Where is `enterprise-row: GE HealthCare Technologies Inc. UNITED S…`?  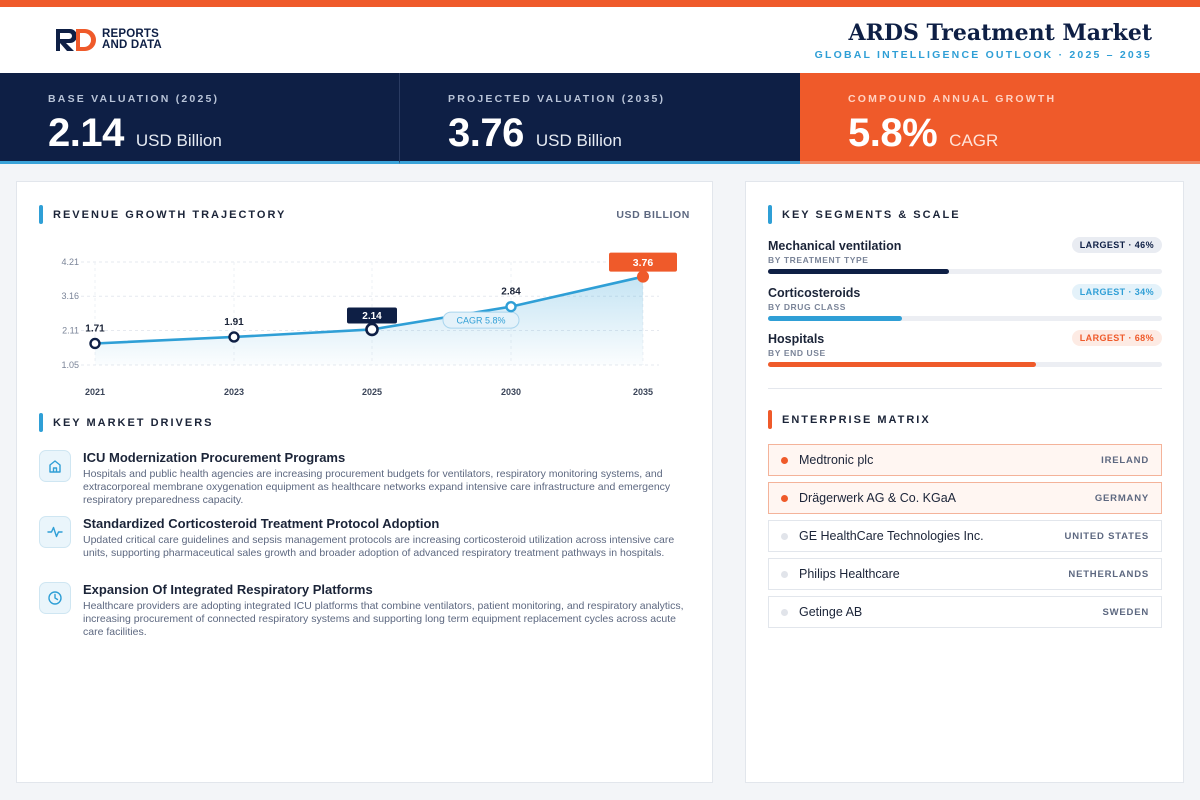 enterprise-row: GE HealthCare Technologies Inc. UNITED S… is located at coordinates (965, 536).